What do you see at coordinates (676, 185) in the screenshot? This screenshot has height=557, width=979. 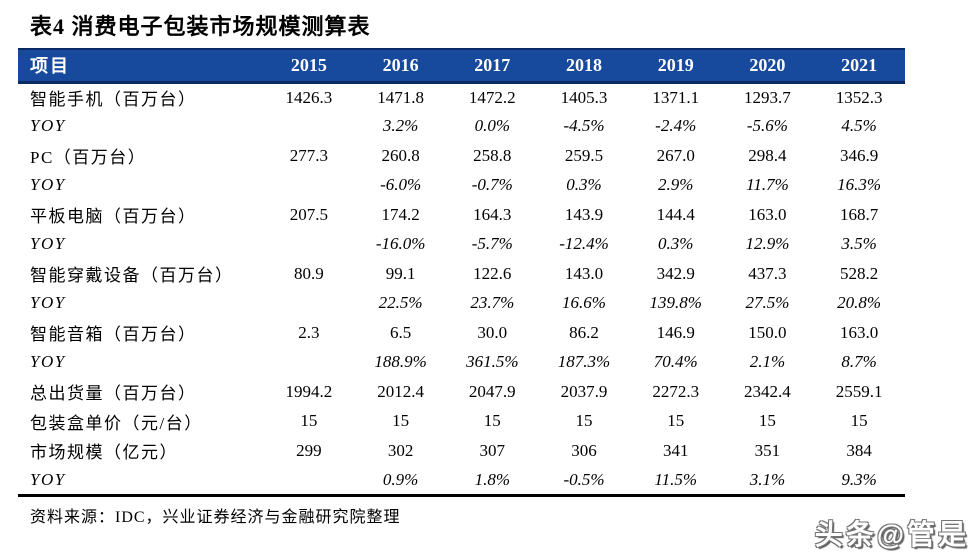 I see `cell: 2.9%` at bounding box center [676, 185].